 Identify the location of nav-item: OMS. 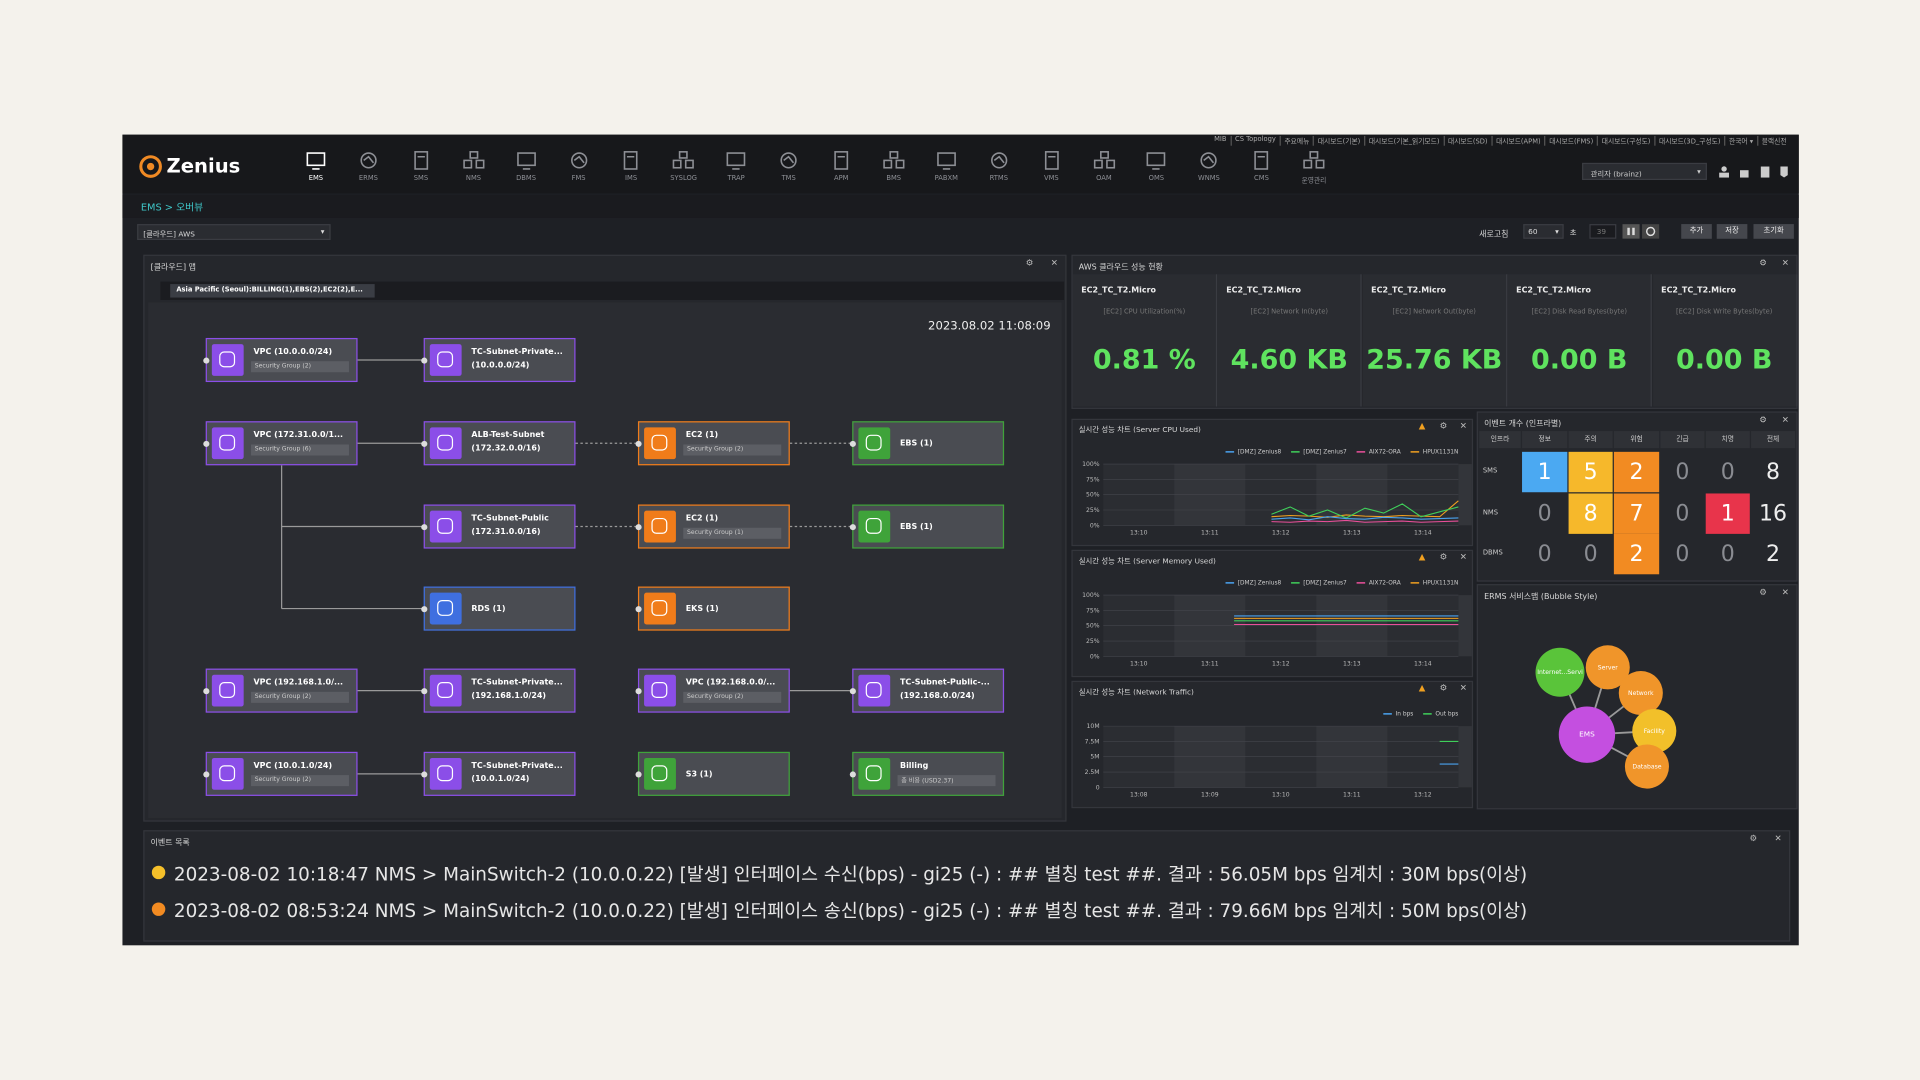
(1156, 167).